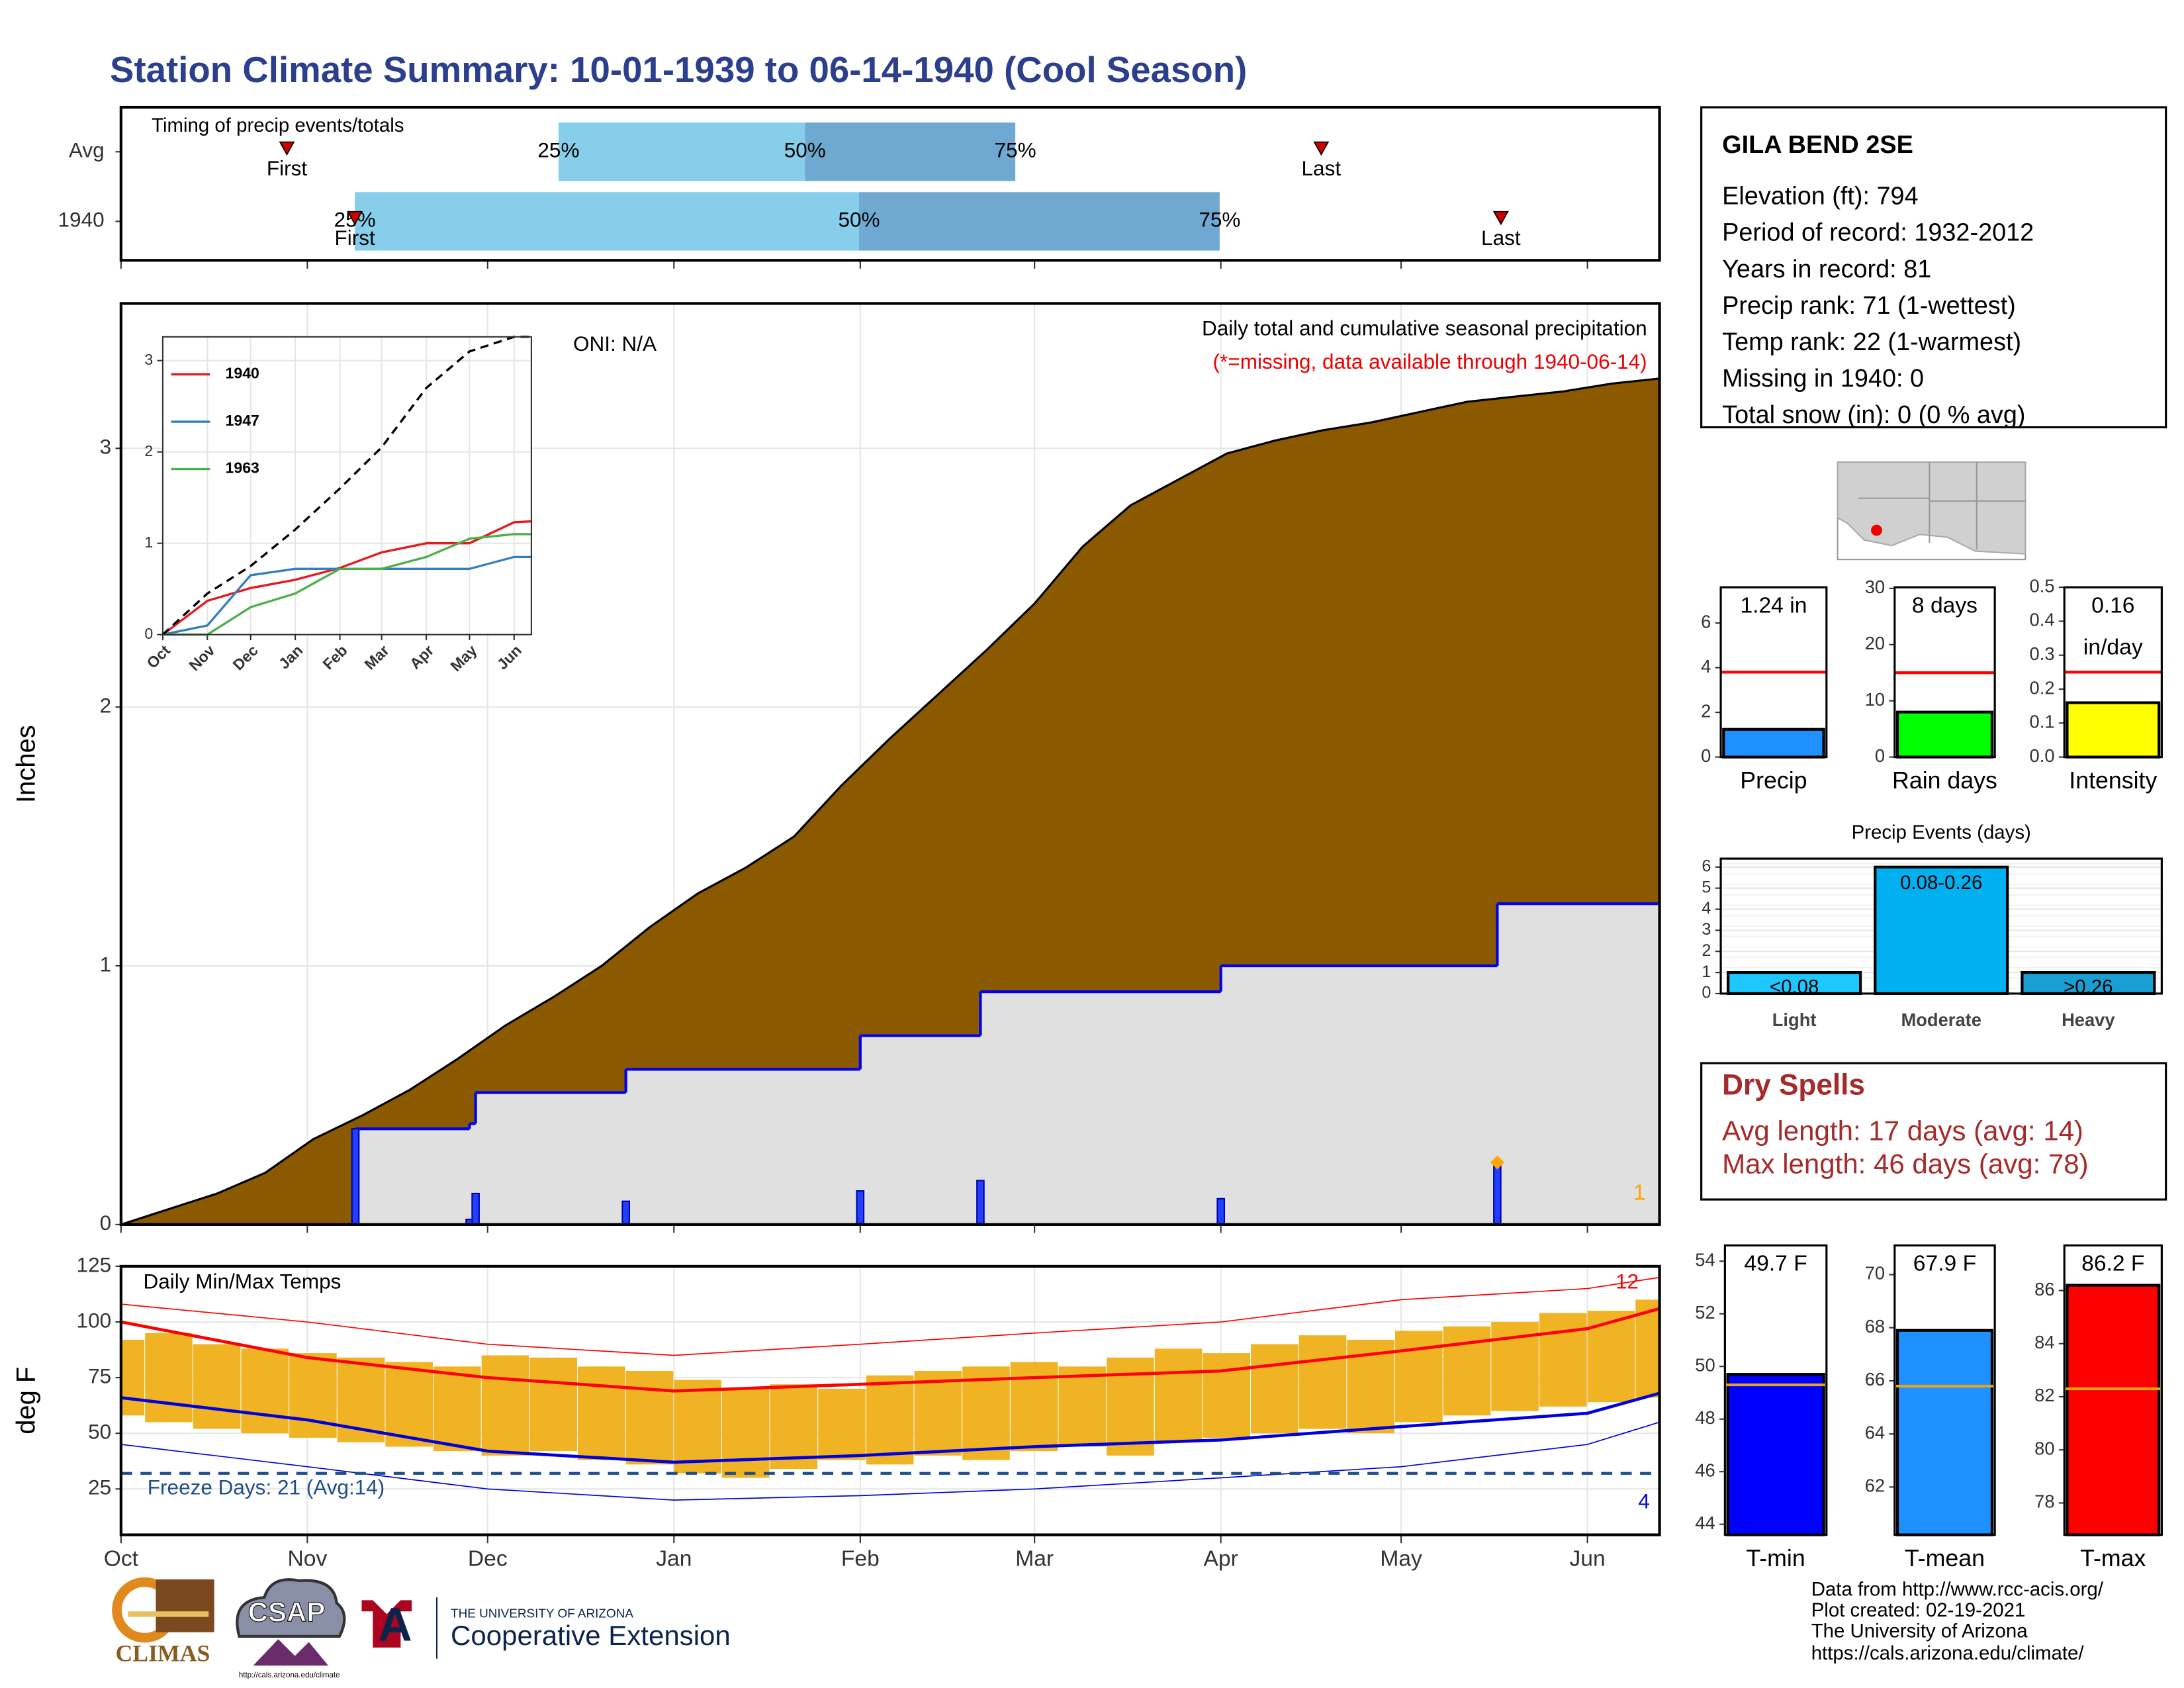 Image resolution: width=2184 pixels, height=1688 pixels. What do you see at coordinates (2112, 1264) in the screenshot?
I see `value-label: 86.2 F` at bounding box center [2112, 1264].